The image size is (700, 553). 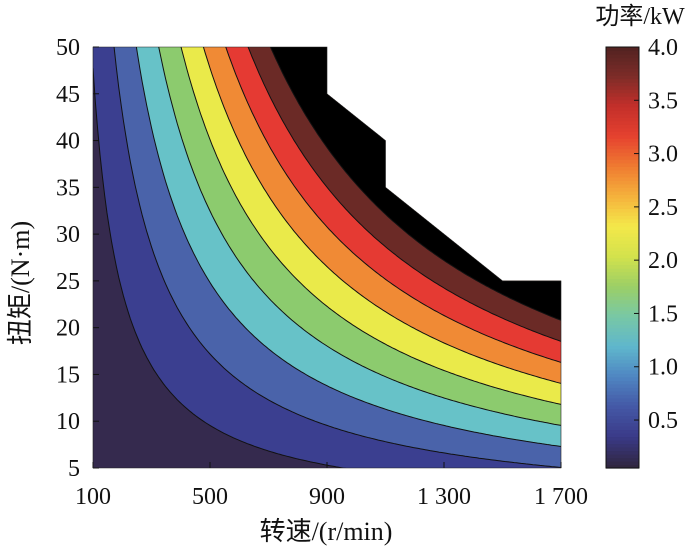 I want to click on colorbar-tick-label: 1.0, so click(x=663, y=368).